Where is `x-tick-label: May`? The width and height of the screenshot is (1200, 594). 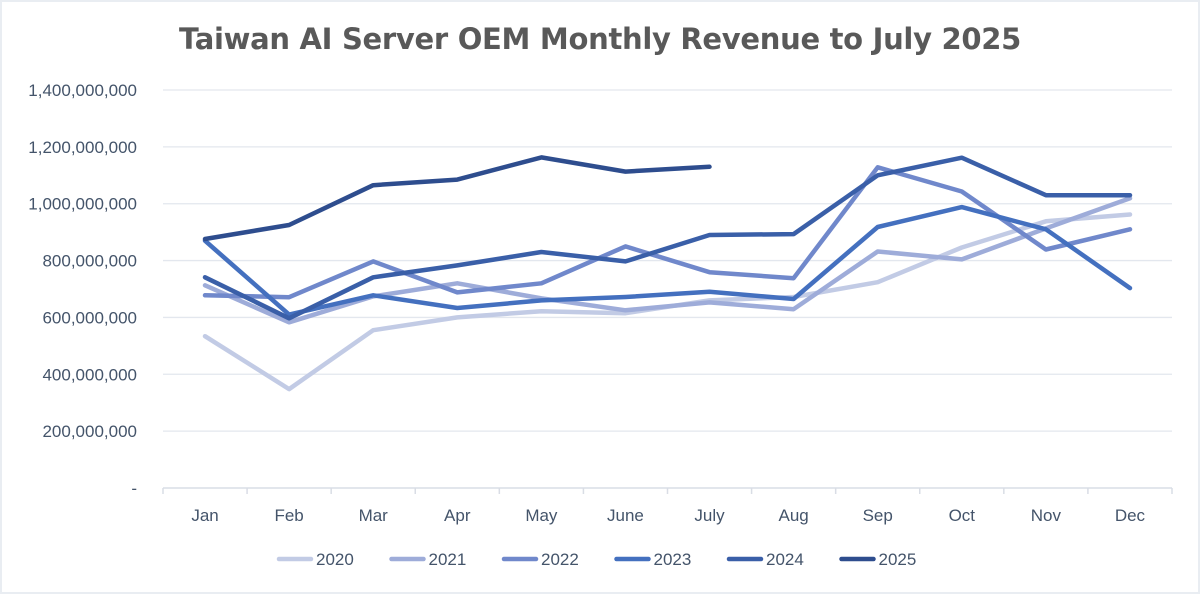
x-tick-label: May is located at coordinates (541, 515).